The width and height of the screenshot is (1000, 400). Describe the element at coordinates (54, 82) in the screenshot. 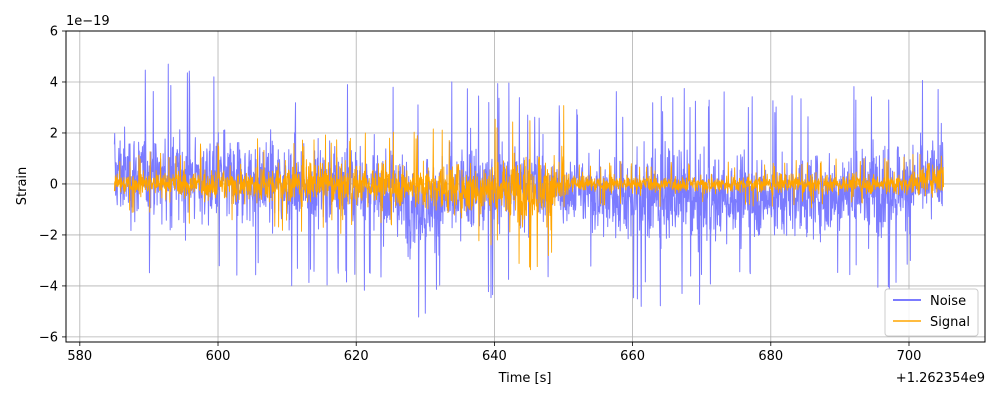

I see `y-tick-label: 4` at that location.